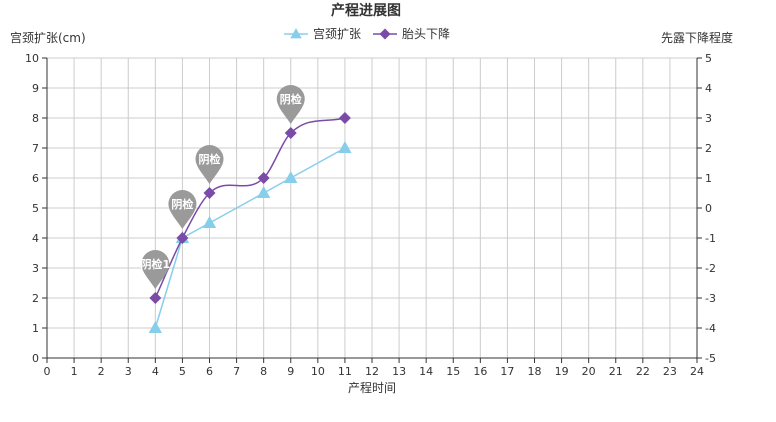 Image resolution: width=776 pixels, height=422 pixels. I want to click on left-y-tick-label: 6, so click(35, 178).